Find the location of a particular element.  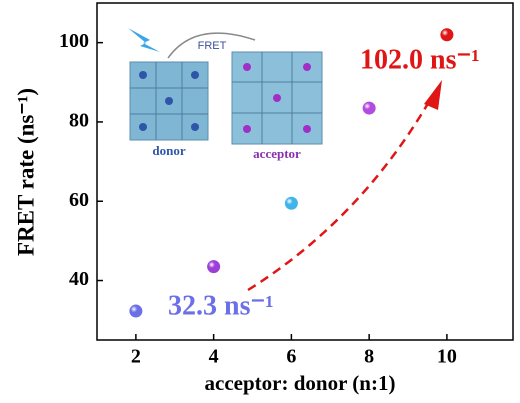

donor-lattice is located at coordinates (169, 101).